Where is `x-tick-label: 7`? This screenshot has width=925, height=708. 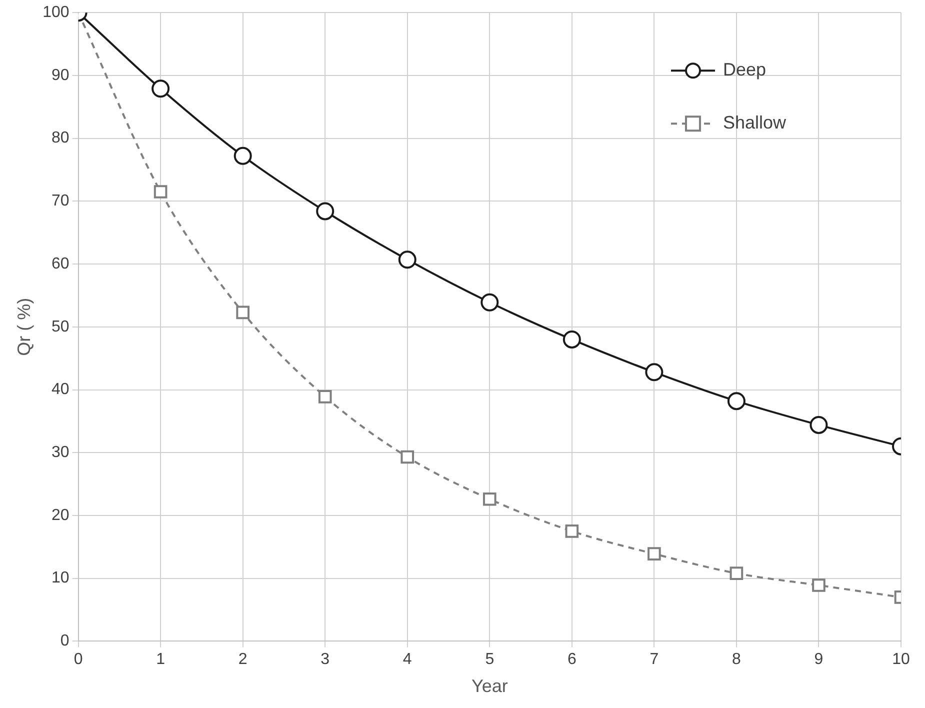
x-tick-label: 7 is located at coordinates (654, 659).